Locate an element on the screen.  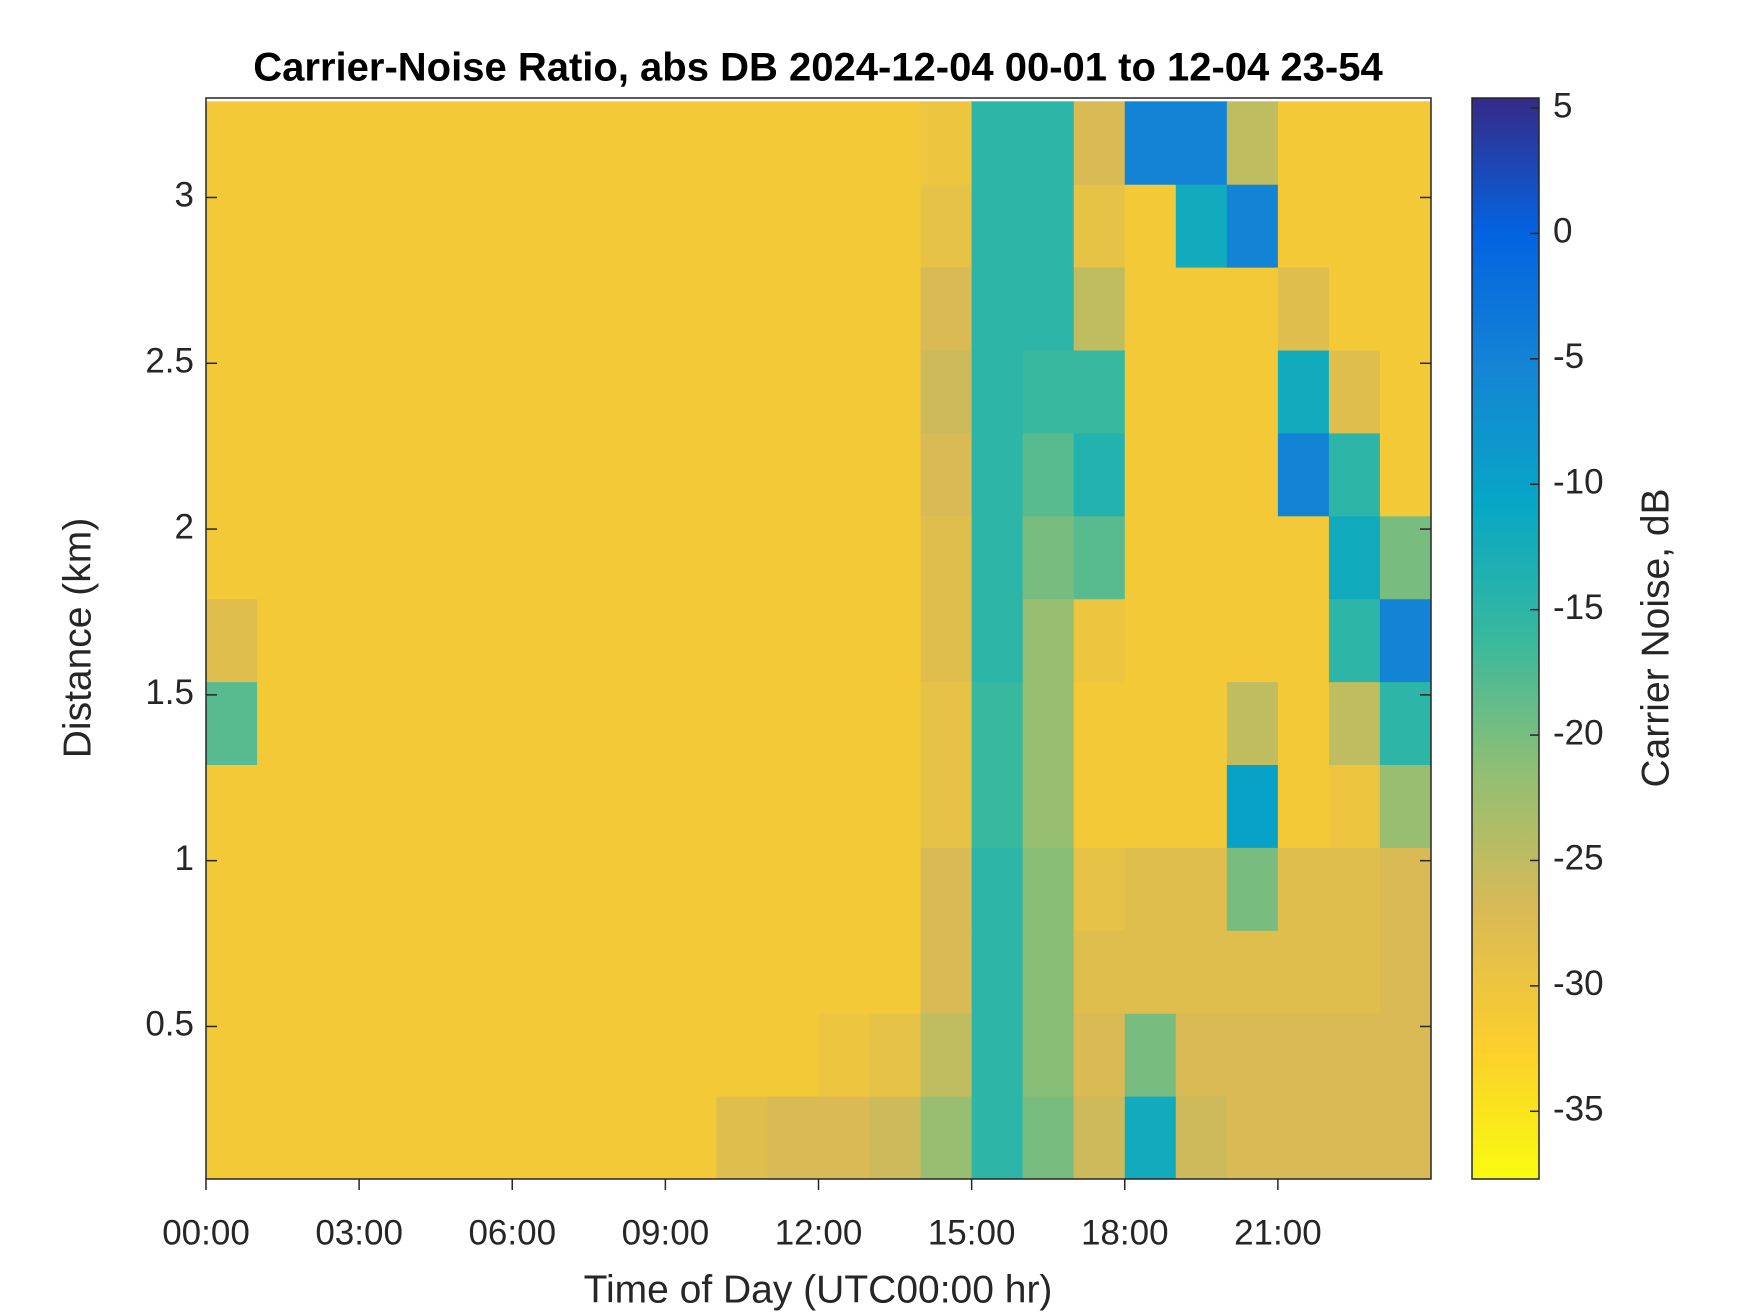
y-tick-label: 1.5 is located at coordinates (169, 692).